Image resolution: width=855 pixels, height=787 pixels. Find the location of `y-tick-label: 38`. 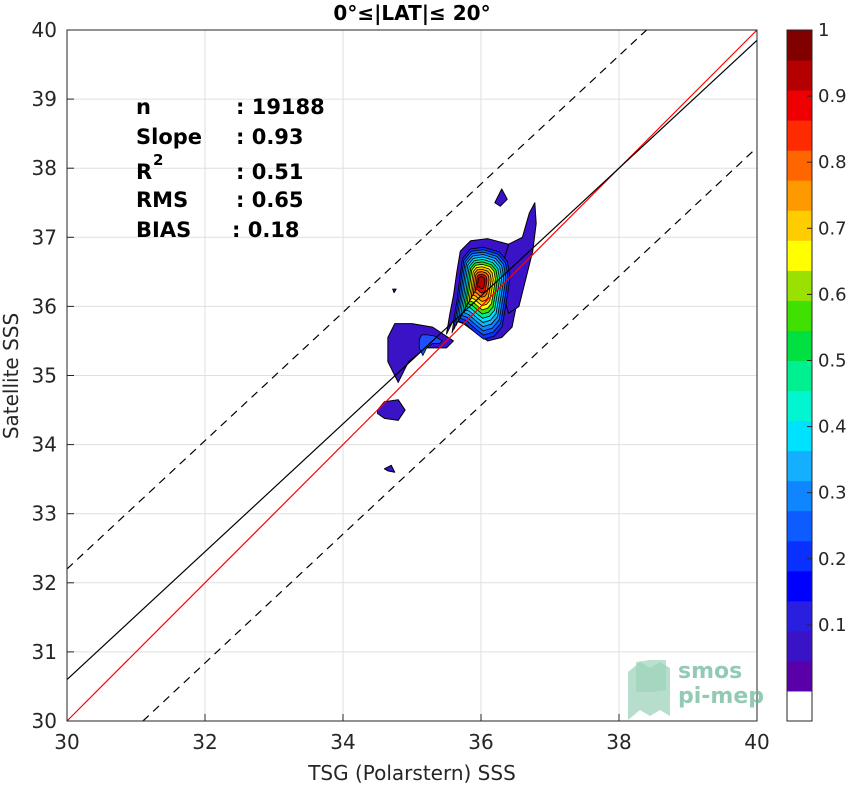

y-tick-label: 38 is located at coordinates (44, 168).